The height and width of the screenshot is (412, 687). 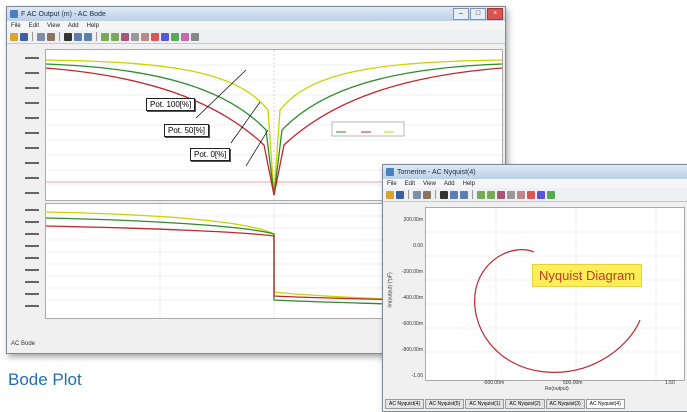 What do you see at coordinates (670, 383) in the screenshot?
I see `xtick: 1.50` at bounding box center [670, 383].